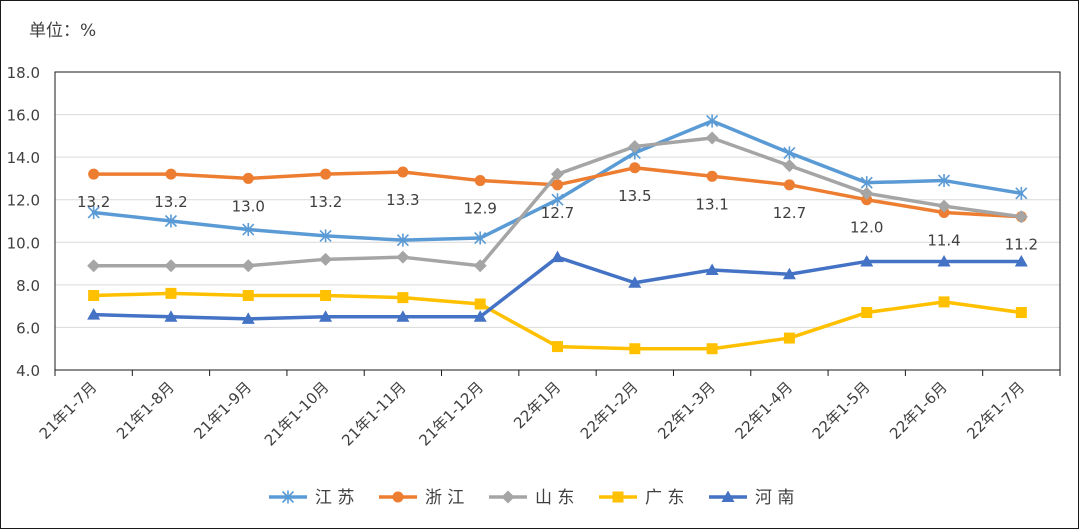  I want to click on data-label: 11.4, so click(943, 240).